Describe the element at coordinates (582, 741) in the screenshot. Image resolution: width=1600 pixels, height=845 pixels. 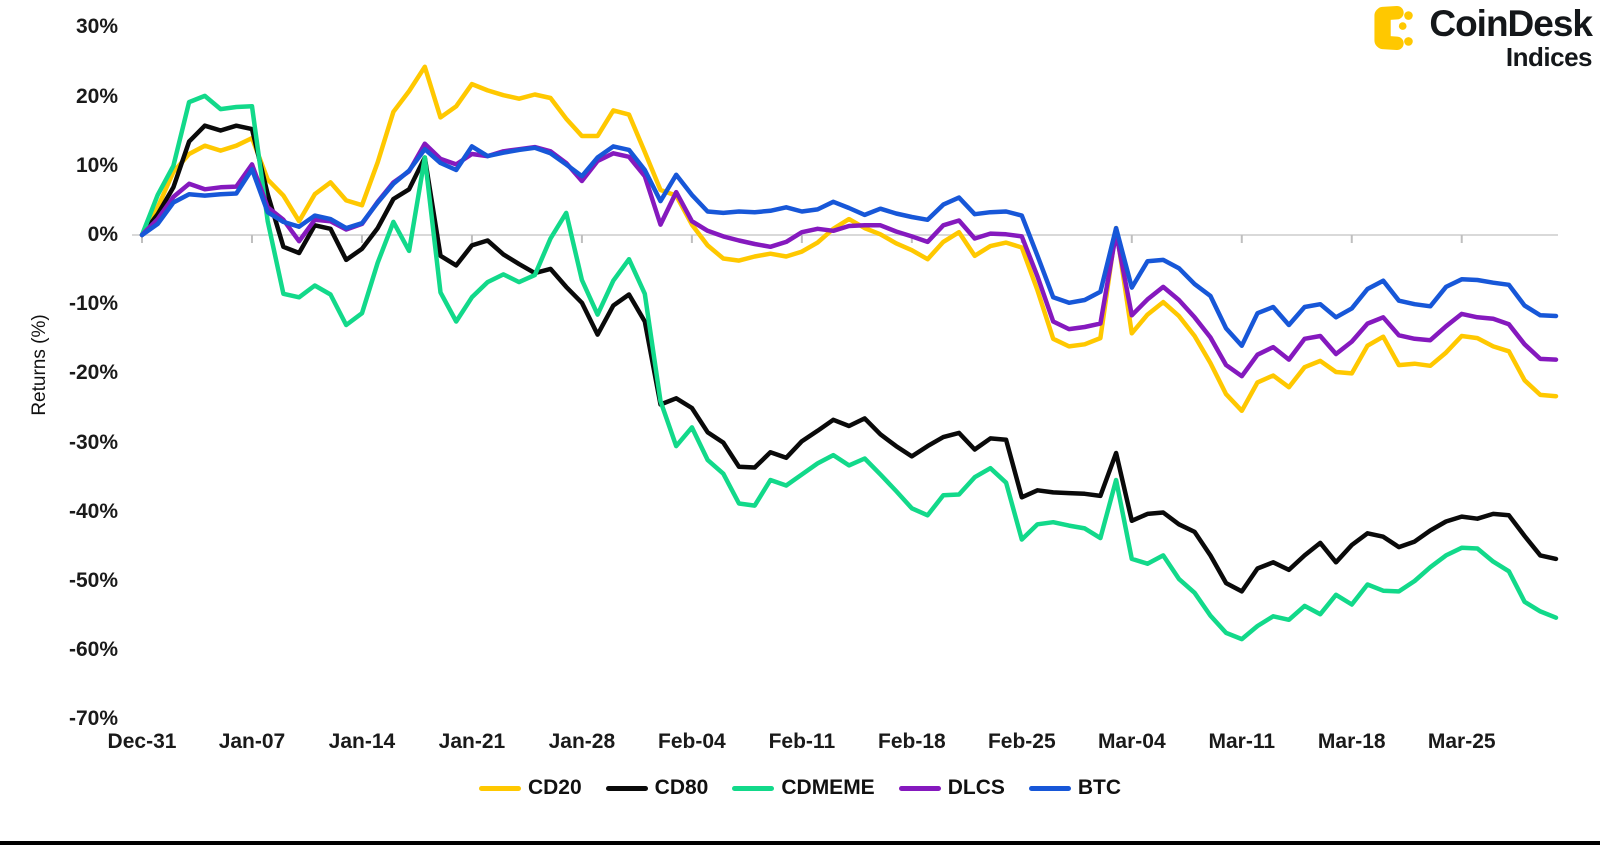
I see `x-tick-label: Jan-28` at that location.